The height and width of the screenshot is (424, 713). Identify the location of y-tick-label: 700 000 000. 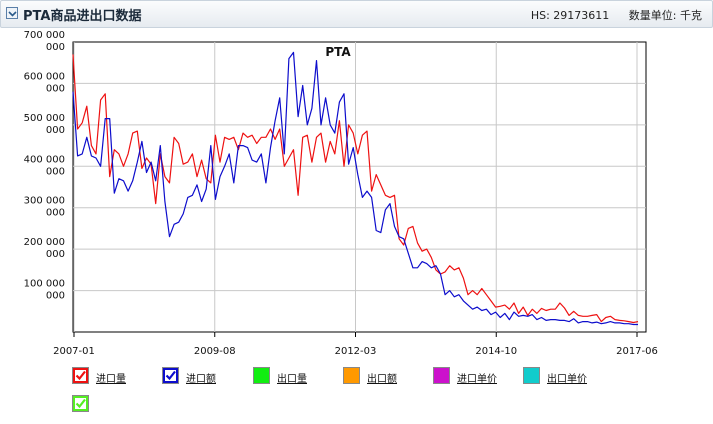
(44, 41).